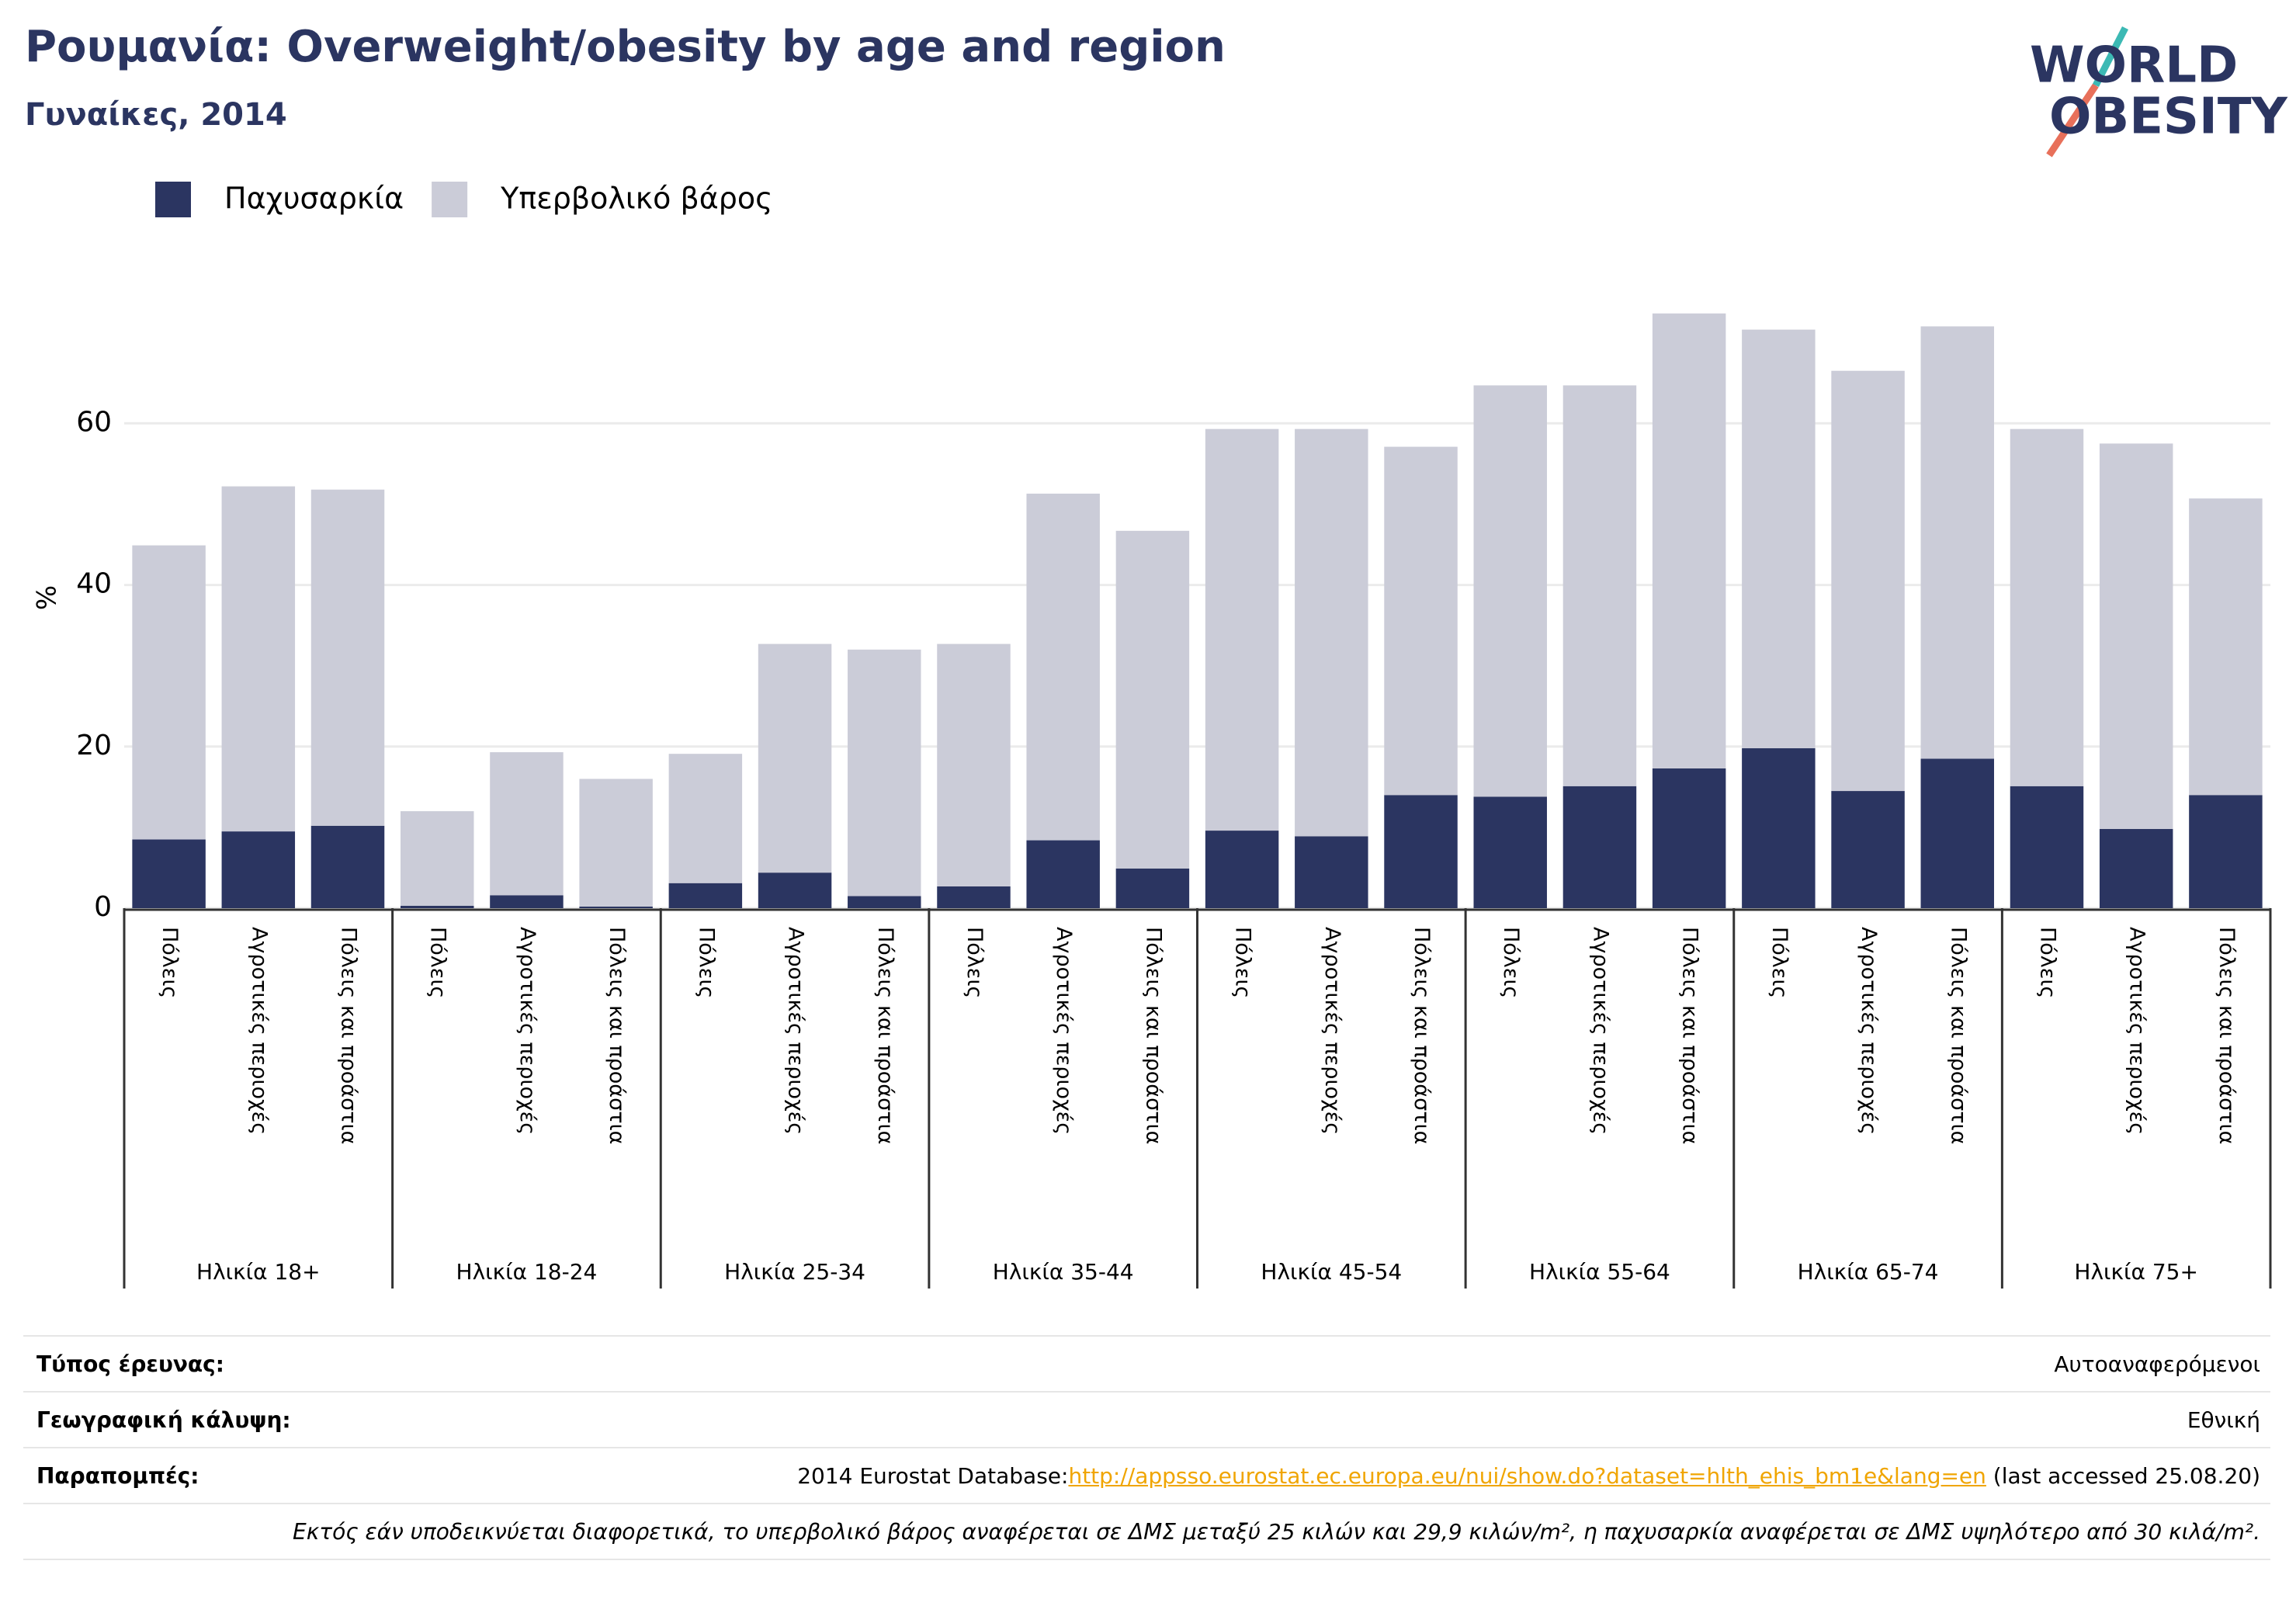 This screenshot has height=1599, width=2296. What do you see at coordinates (2168, 117) in the screenshot?
I see `logo-text: OBESITY` at bounding box center [2168, 117].